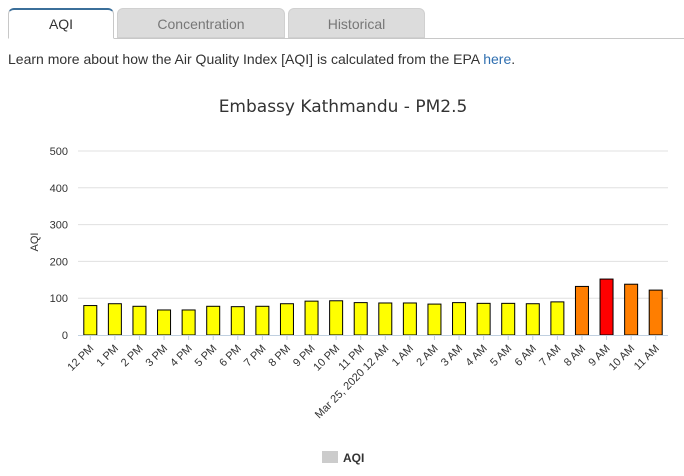 The width and height of the screenshot is (684, 476). Describe the element at coordinates (346, 38) in the screenshot. I see `tab-bar-divider` at that location.